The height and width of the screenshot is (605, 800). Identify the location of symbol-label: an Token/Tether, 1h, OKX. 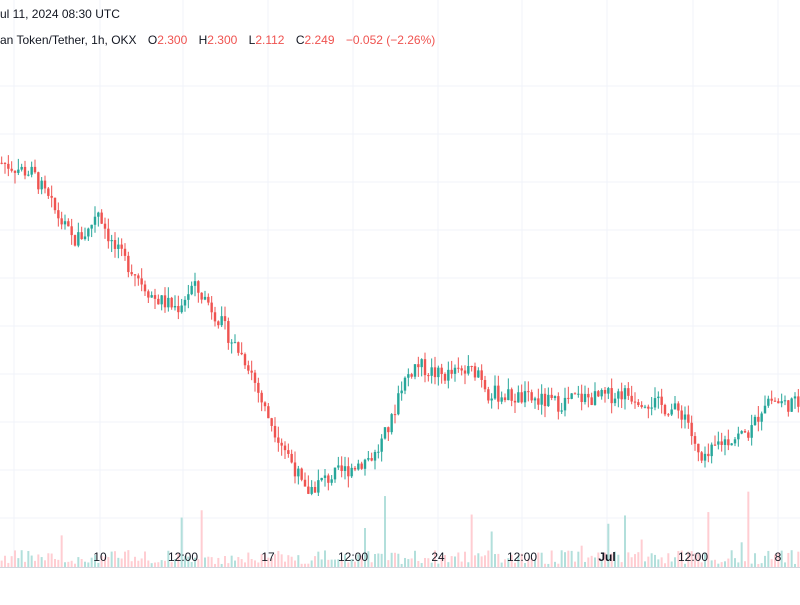
(68, 40).